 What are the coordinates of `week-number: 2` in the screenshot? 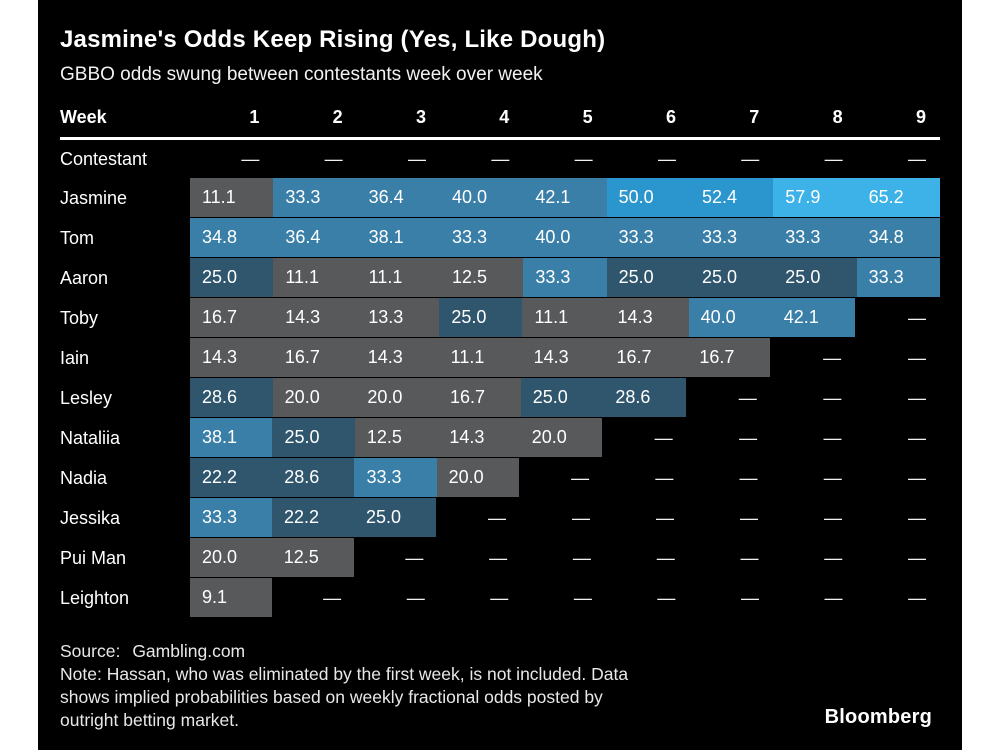 It's located at (337, 117).